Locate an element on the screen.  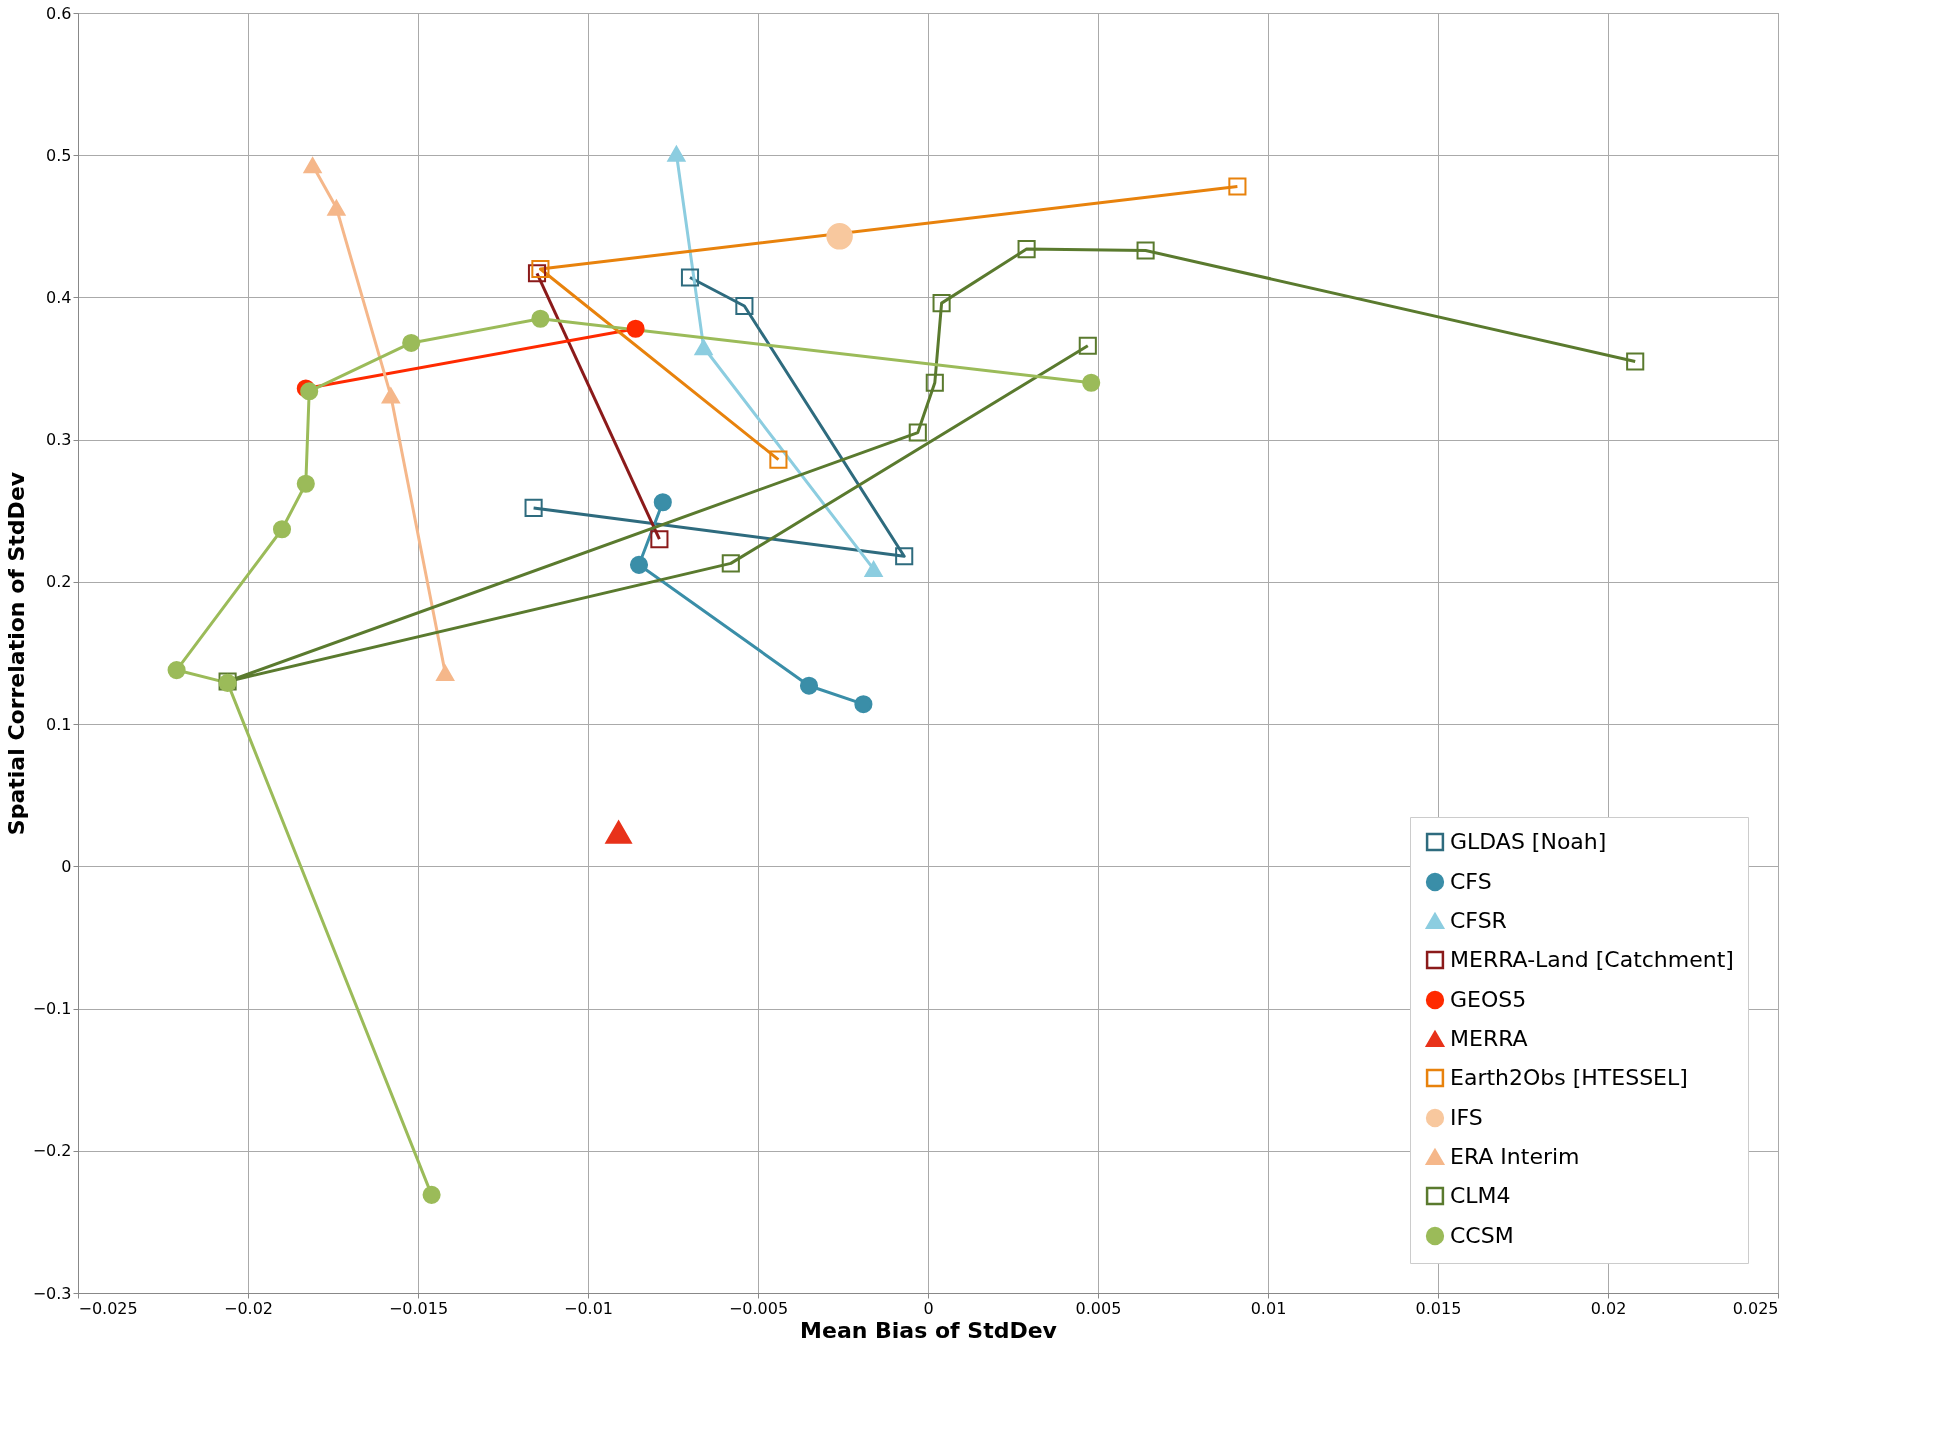
y-tick-label: 0.1 is located at coordinates (59, 724).